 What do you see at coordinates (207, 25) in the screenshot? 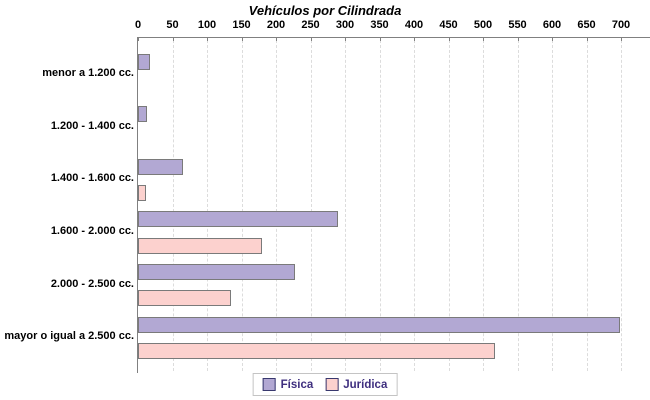
I see `x-tick-label: 100` at bounding box center [207, 25].